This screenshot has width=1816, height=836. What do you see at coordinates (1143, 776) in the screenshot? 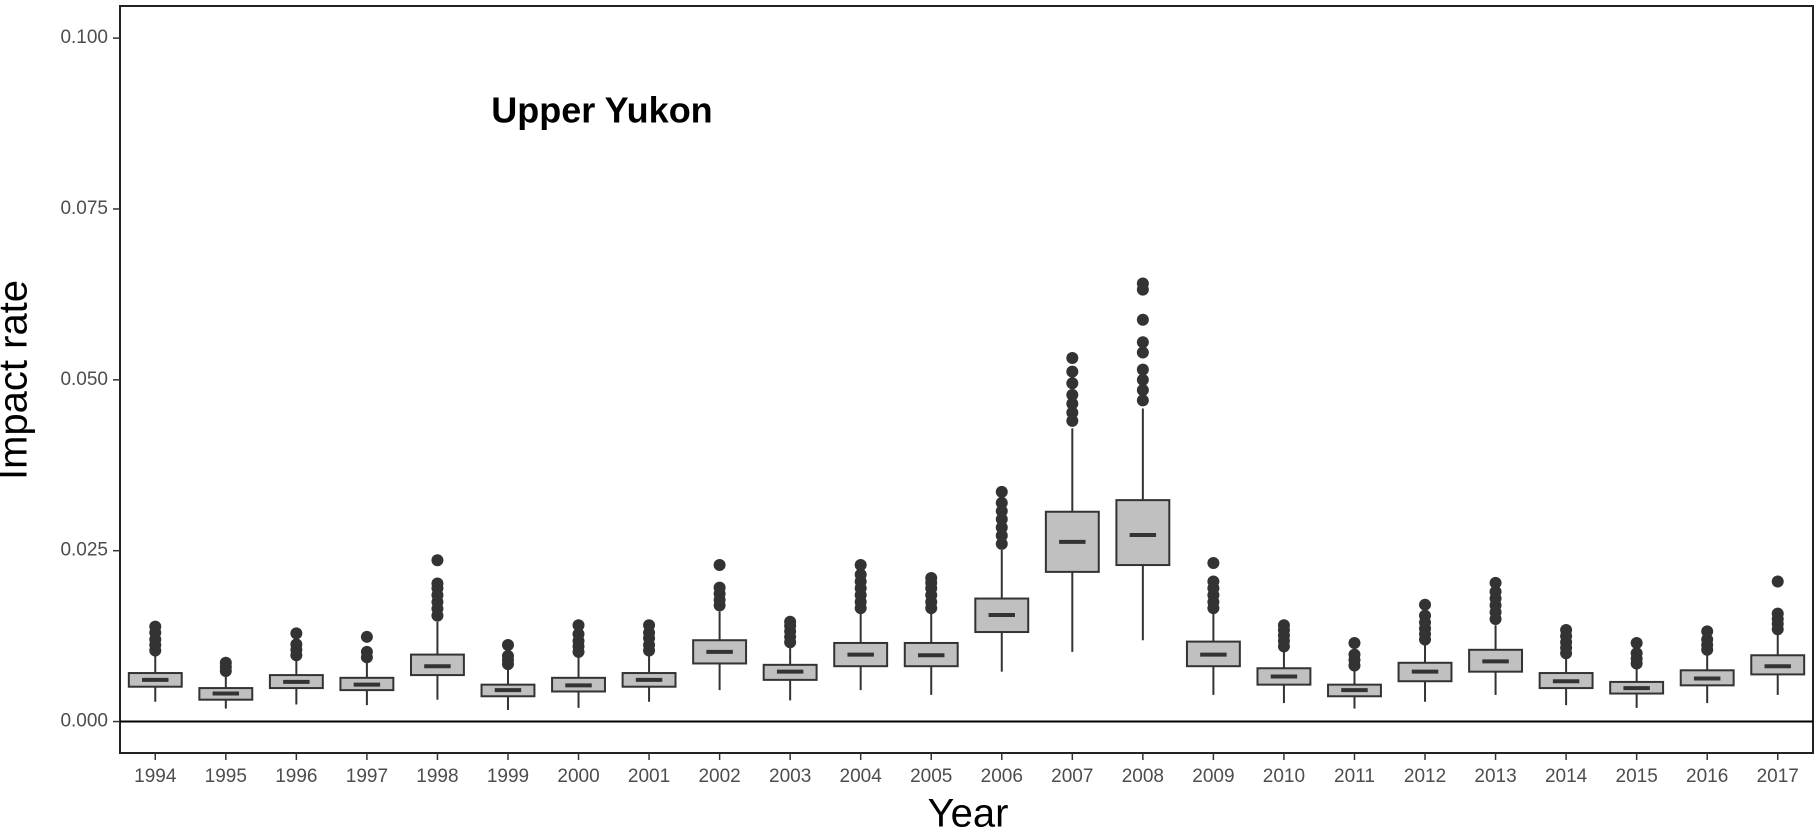
I see `x-tick-label: 2008` at bounding box center [1143, 776].